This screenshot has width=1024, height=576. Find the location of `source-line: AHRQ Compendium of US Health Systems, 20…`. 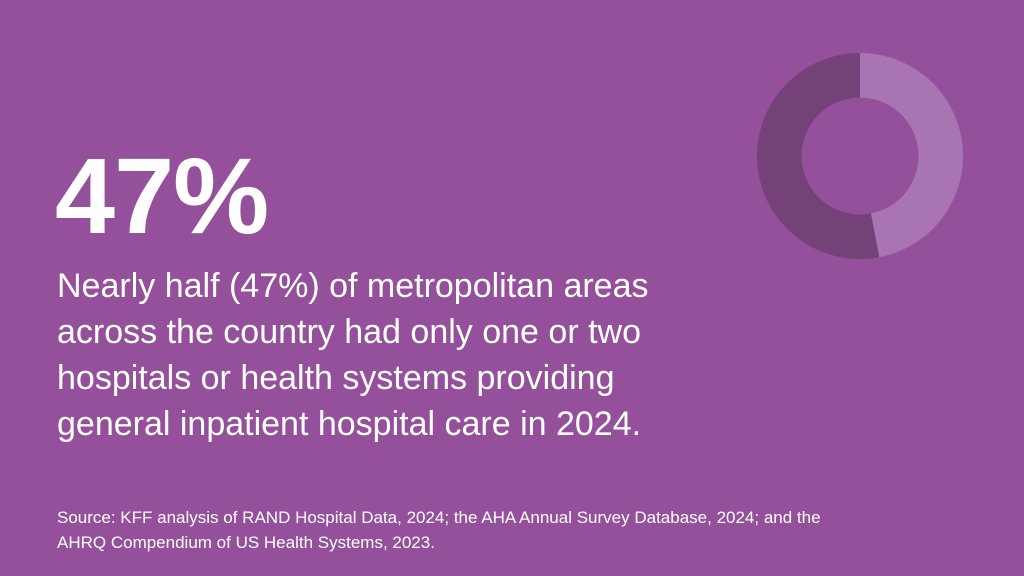

source-line: AHRQ Compendium of US Health Systems, 20… is located at coordinates (246, 542).